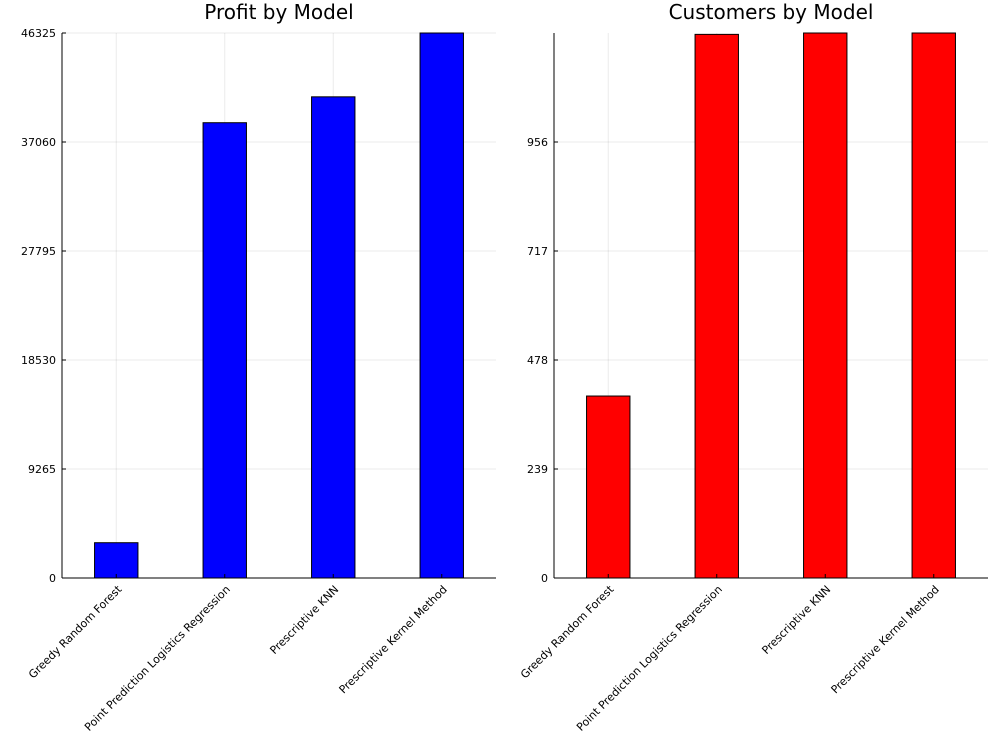 The width and height of the screenshot is (1000, 754). I want to click on profit-xtick-label: Prescriptive KNN, so click(304, 620).